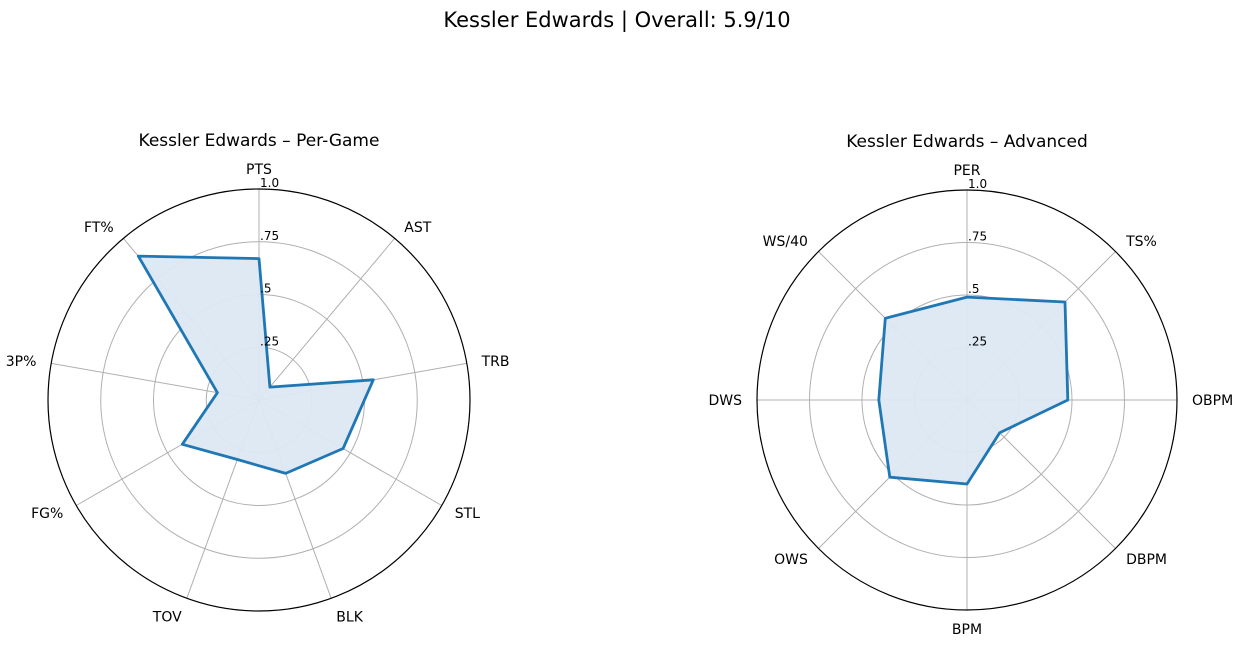  I want to click on category-label-FT%: FT%, so click(99, 228).